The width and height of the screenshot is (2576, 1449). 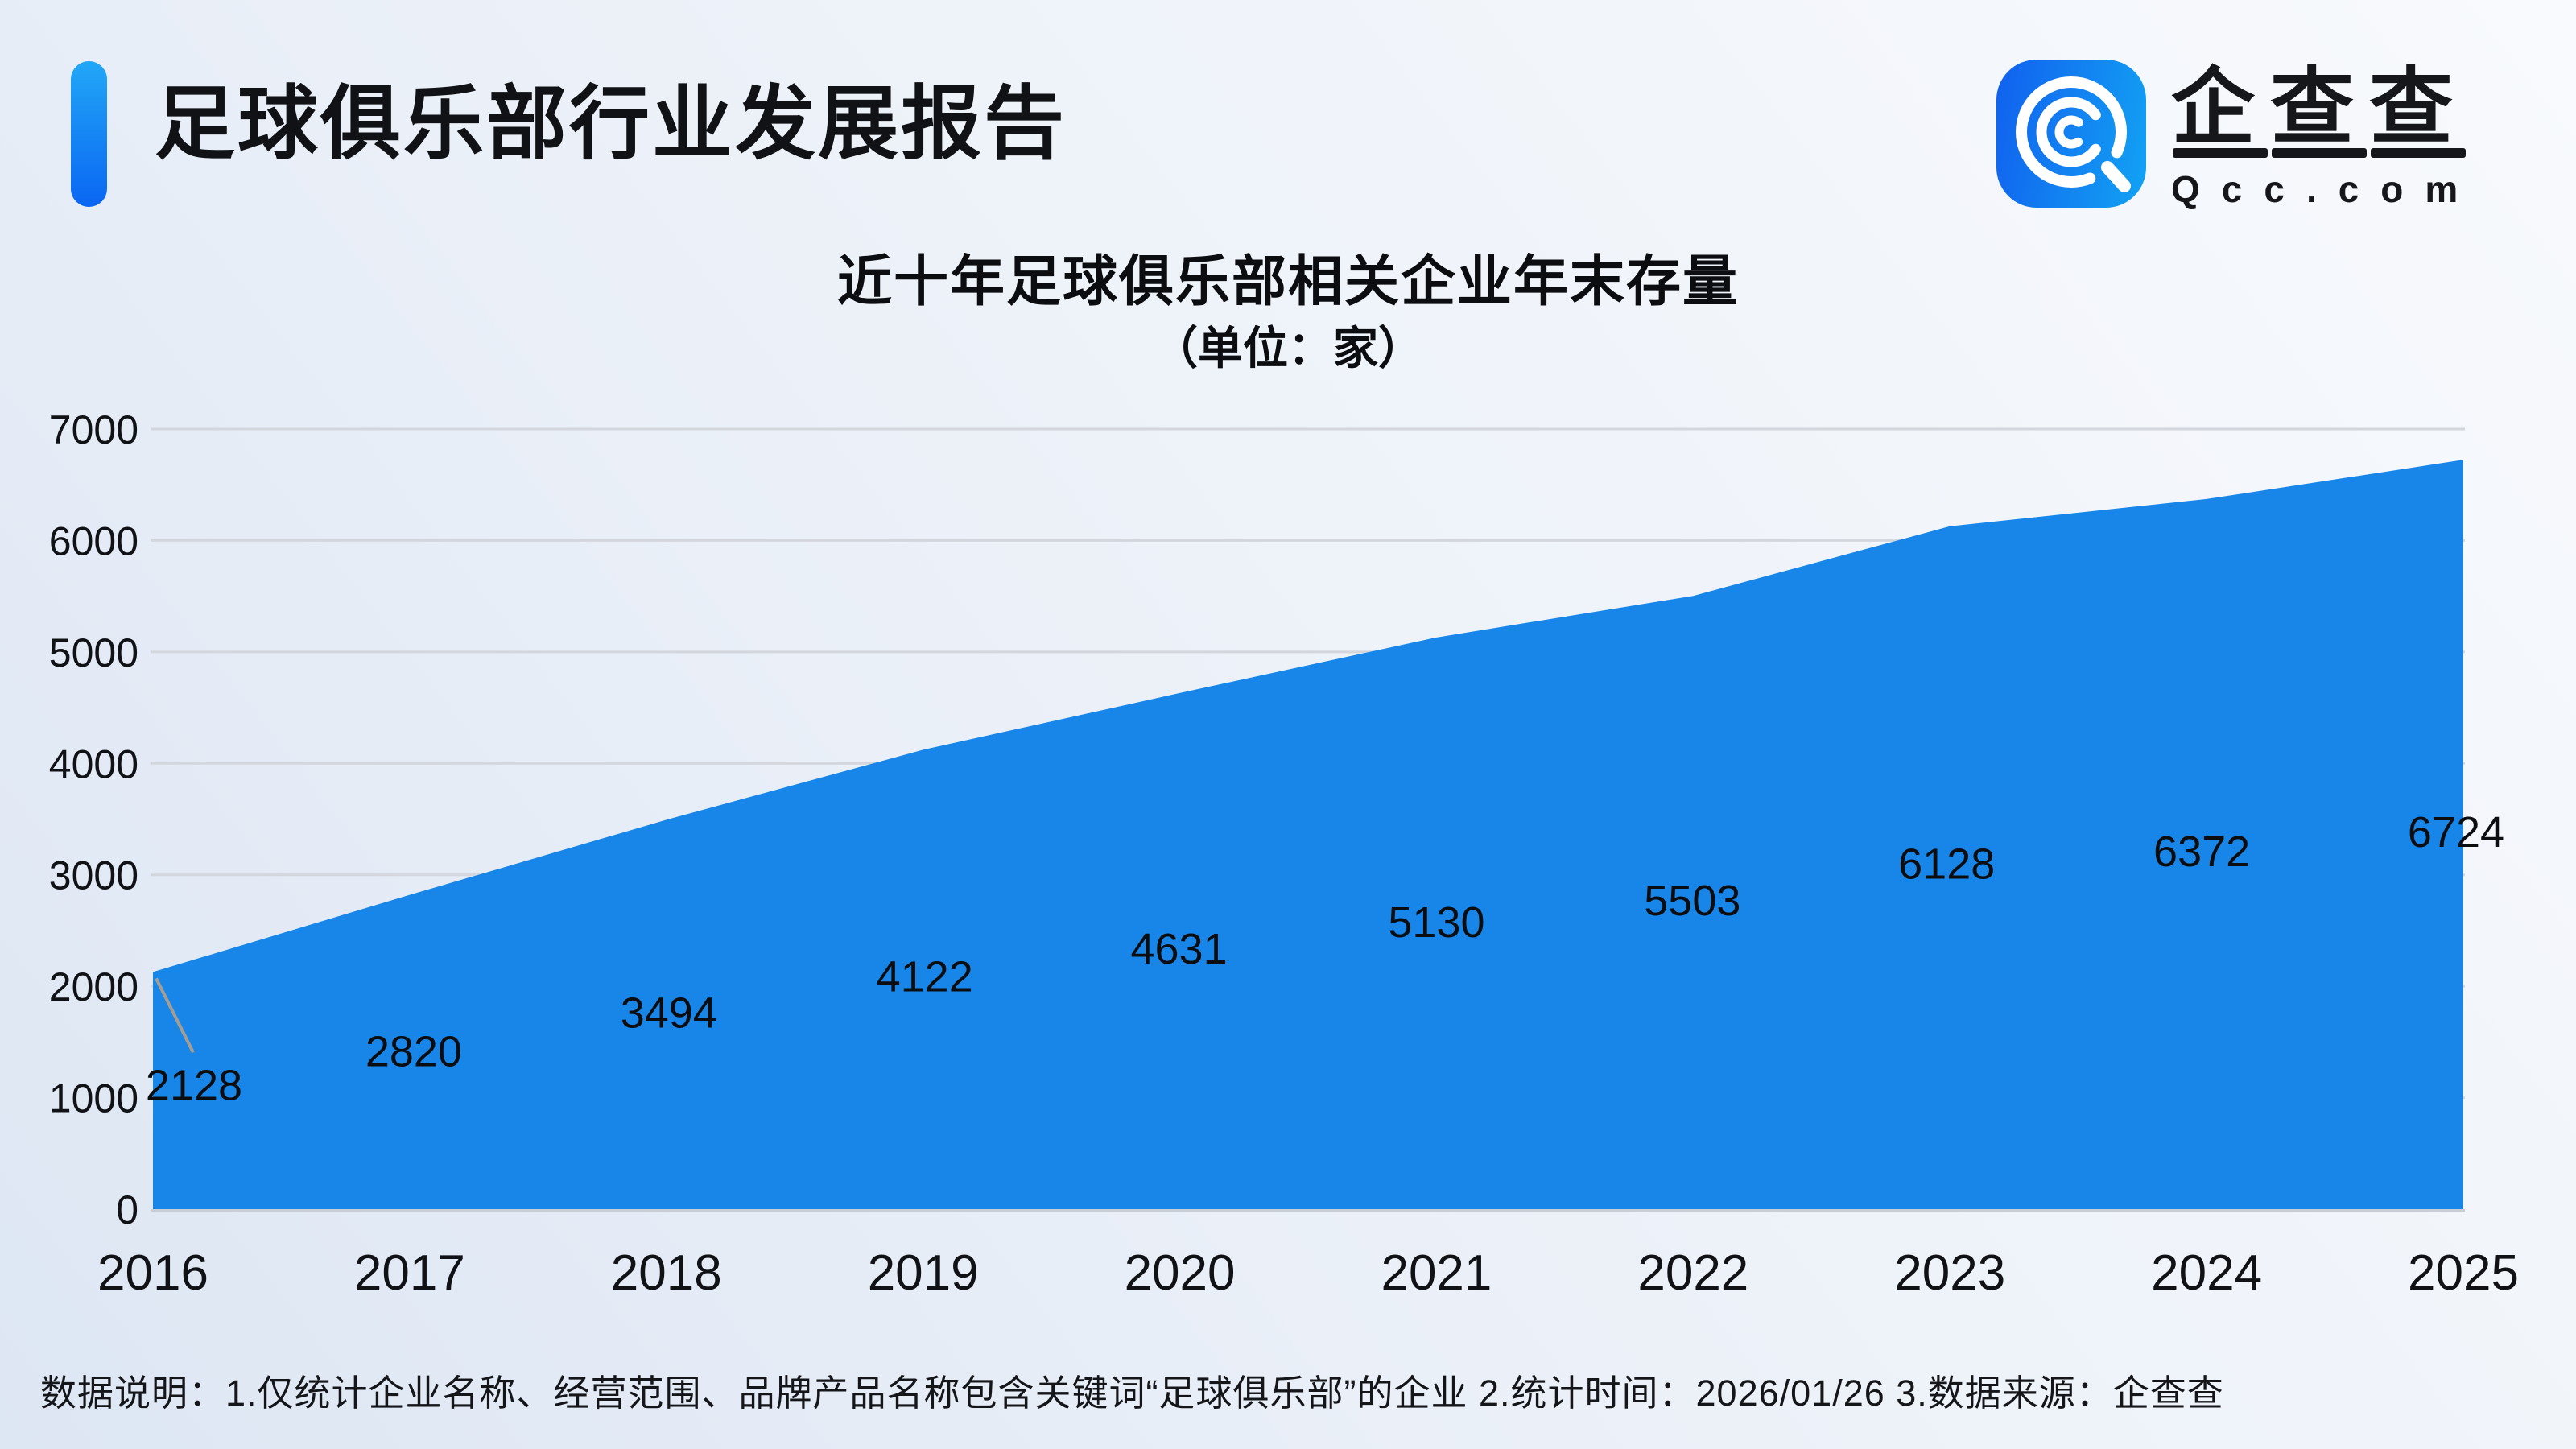 What do you see at coordinates (666, 1273) in the screenshot?
I see `x-axis-label: 2018` at bounding box center [666, 1273].